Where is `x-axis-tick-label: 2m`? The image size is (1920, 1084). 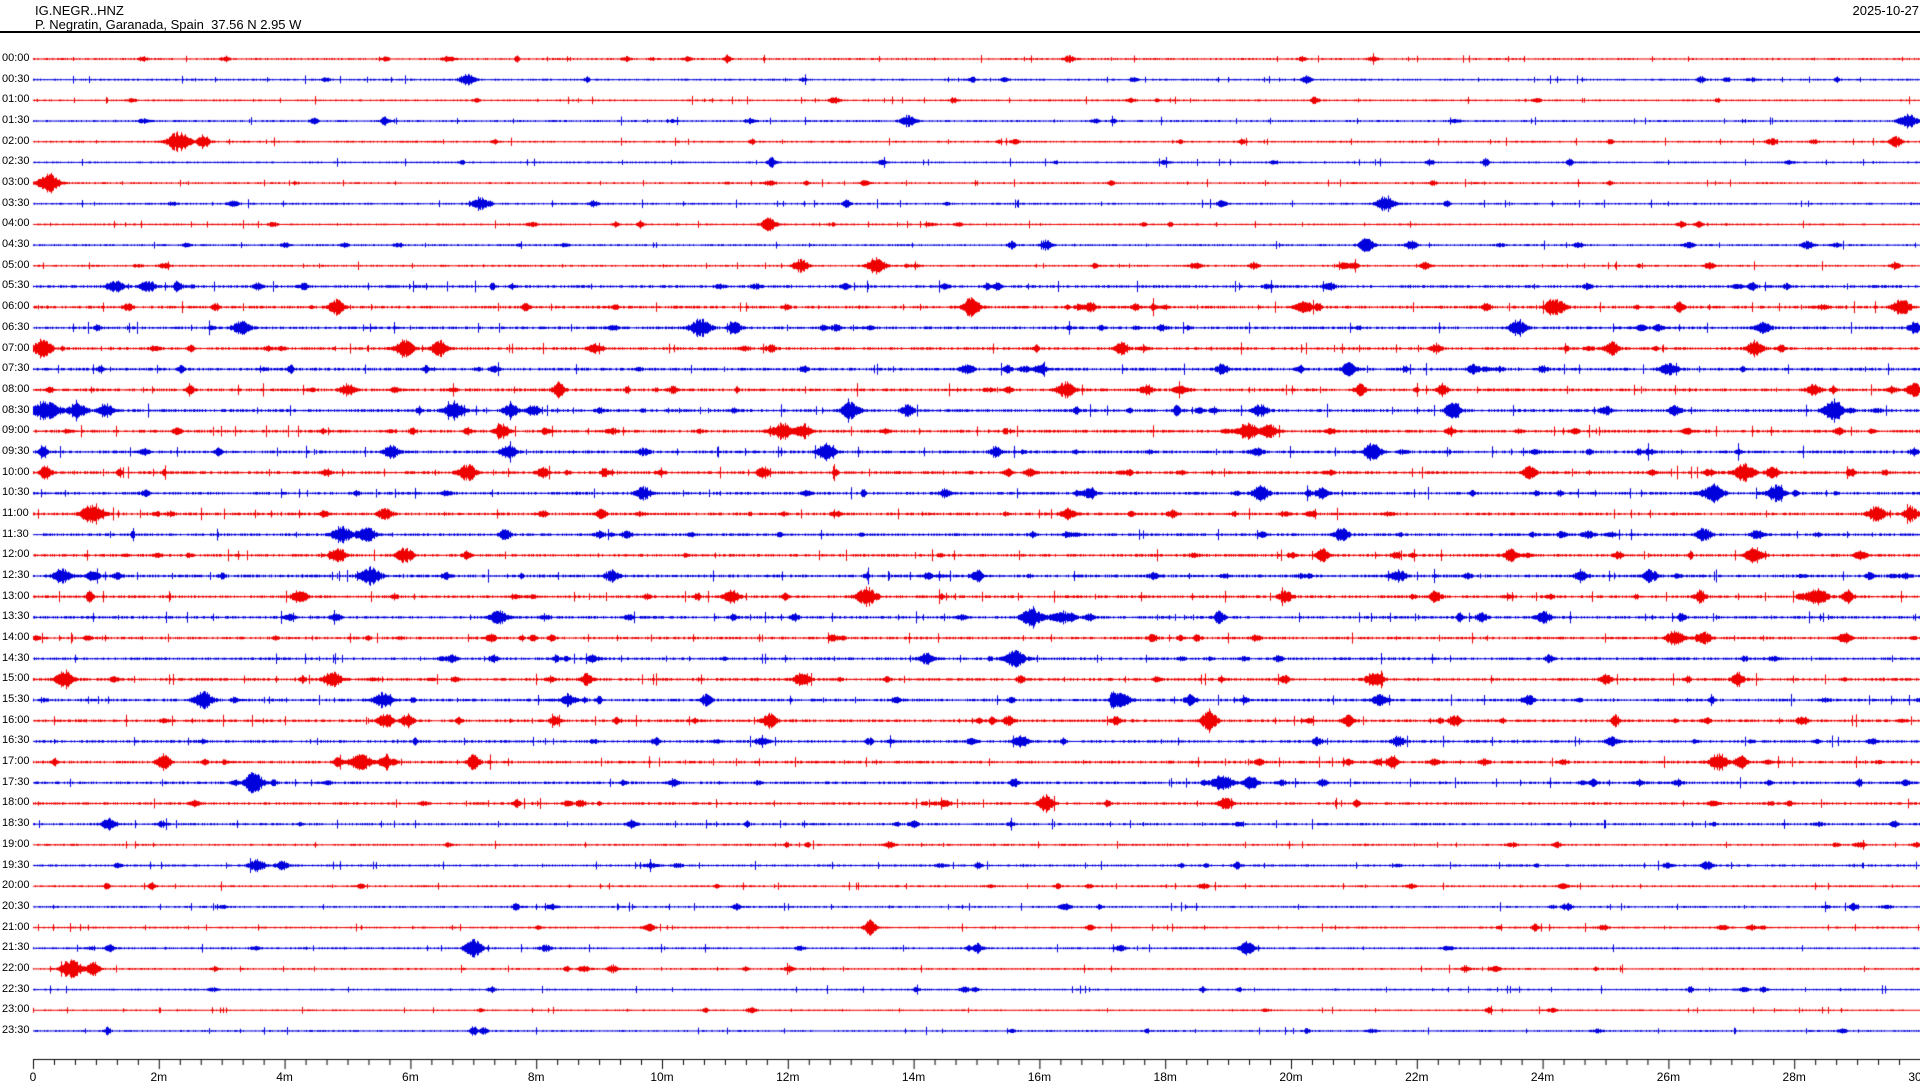
x-axis-tick-label: 2m is located at coordinates (159, 1077).